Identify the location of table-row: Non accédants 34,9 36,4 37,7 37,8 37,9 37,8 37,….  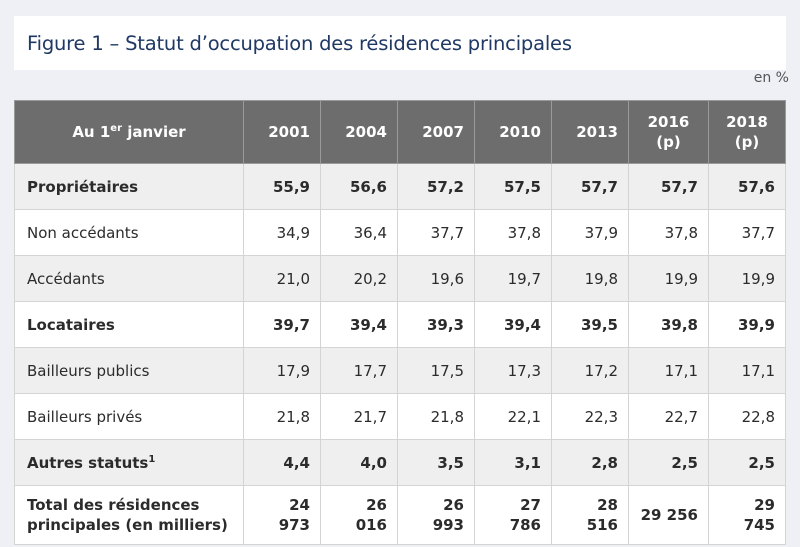
(400, 232).